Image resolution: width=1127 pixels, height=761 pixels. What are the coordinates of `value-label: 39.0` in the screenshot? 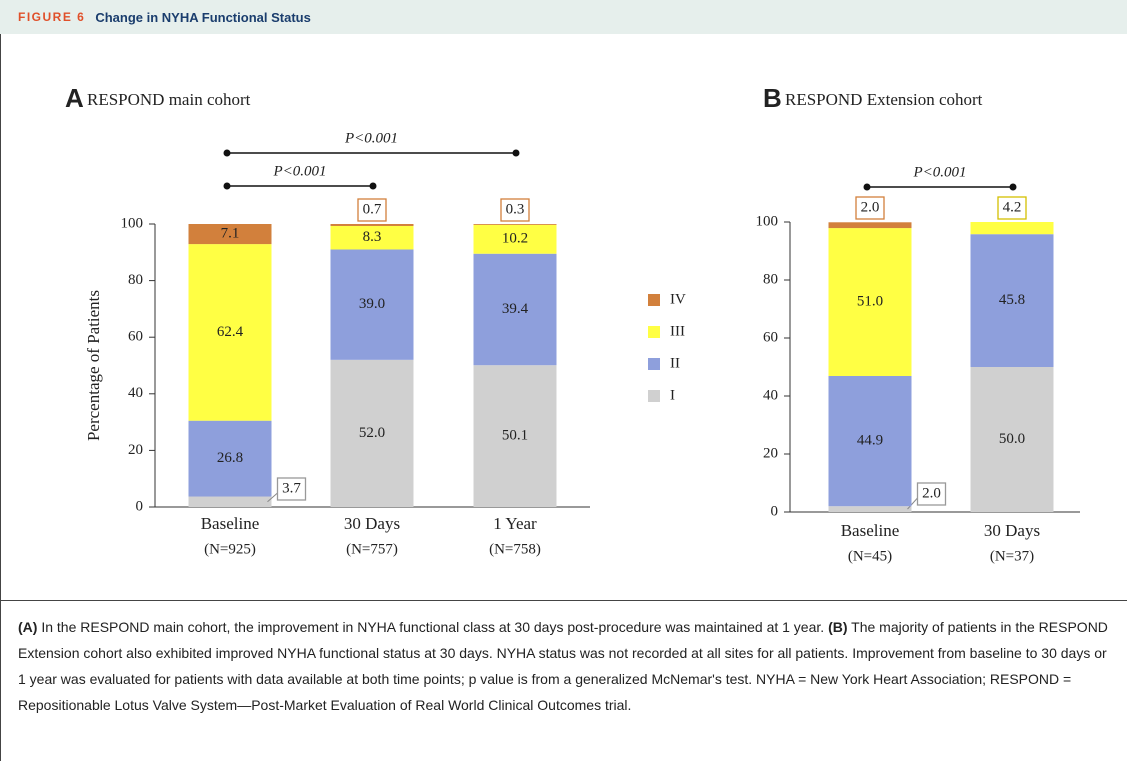 It's located at (372, 304).